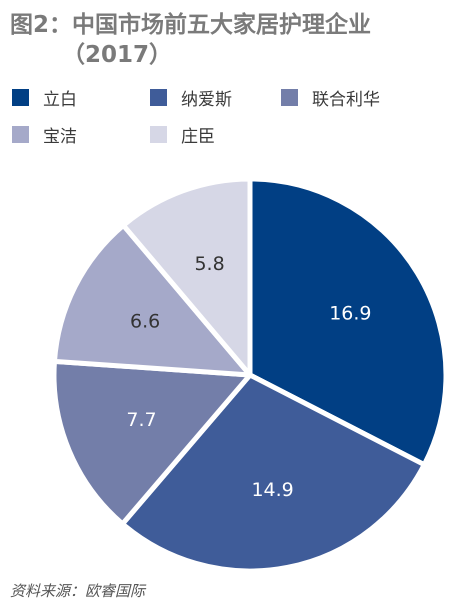 The image size is (456, 608). I want to click on legend-swatch-sc-johnson, so click(158, 134).